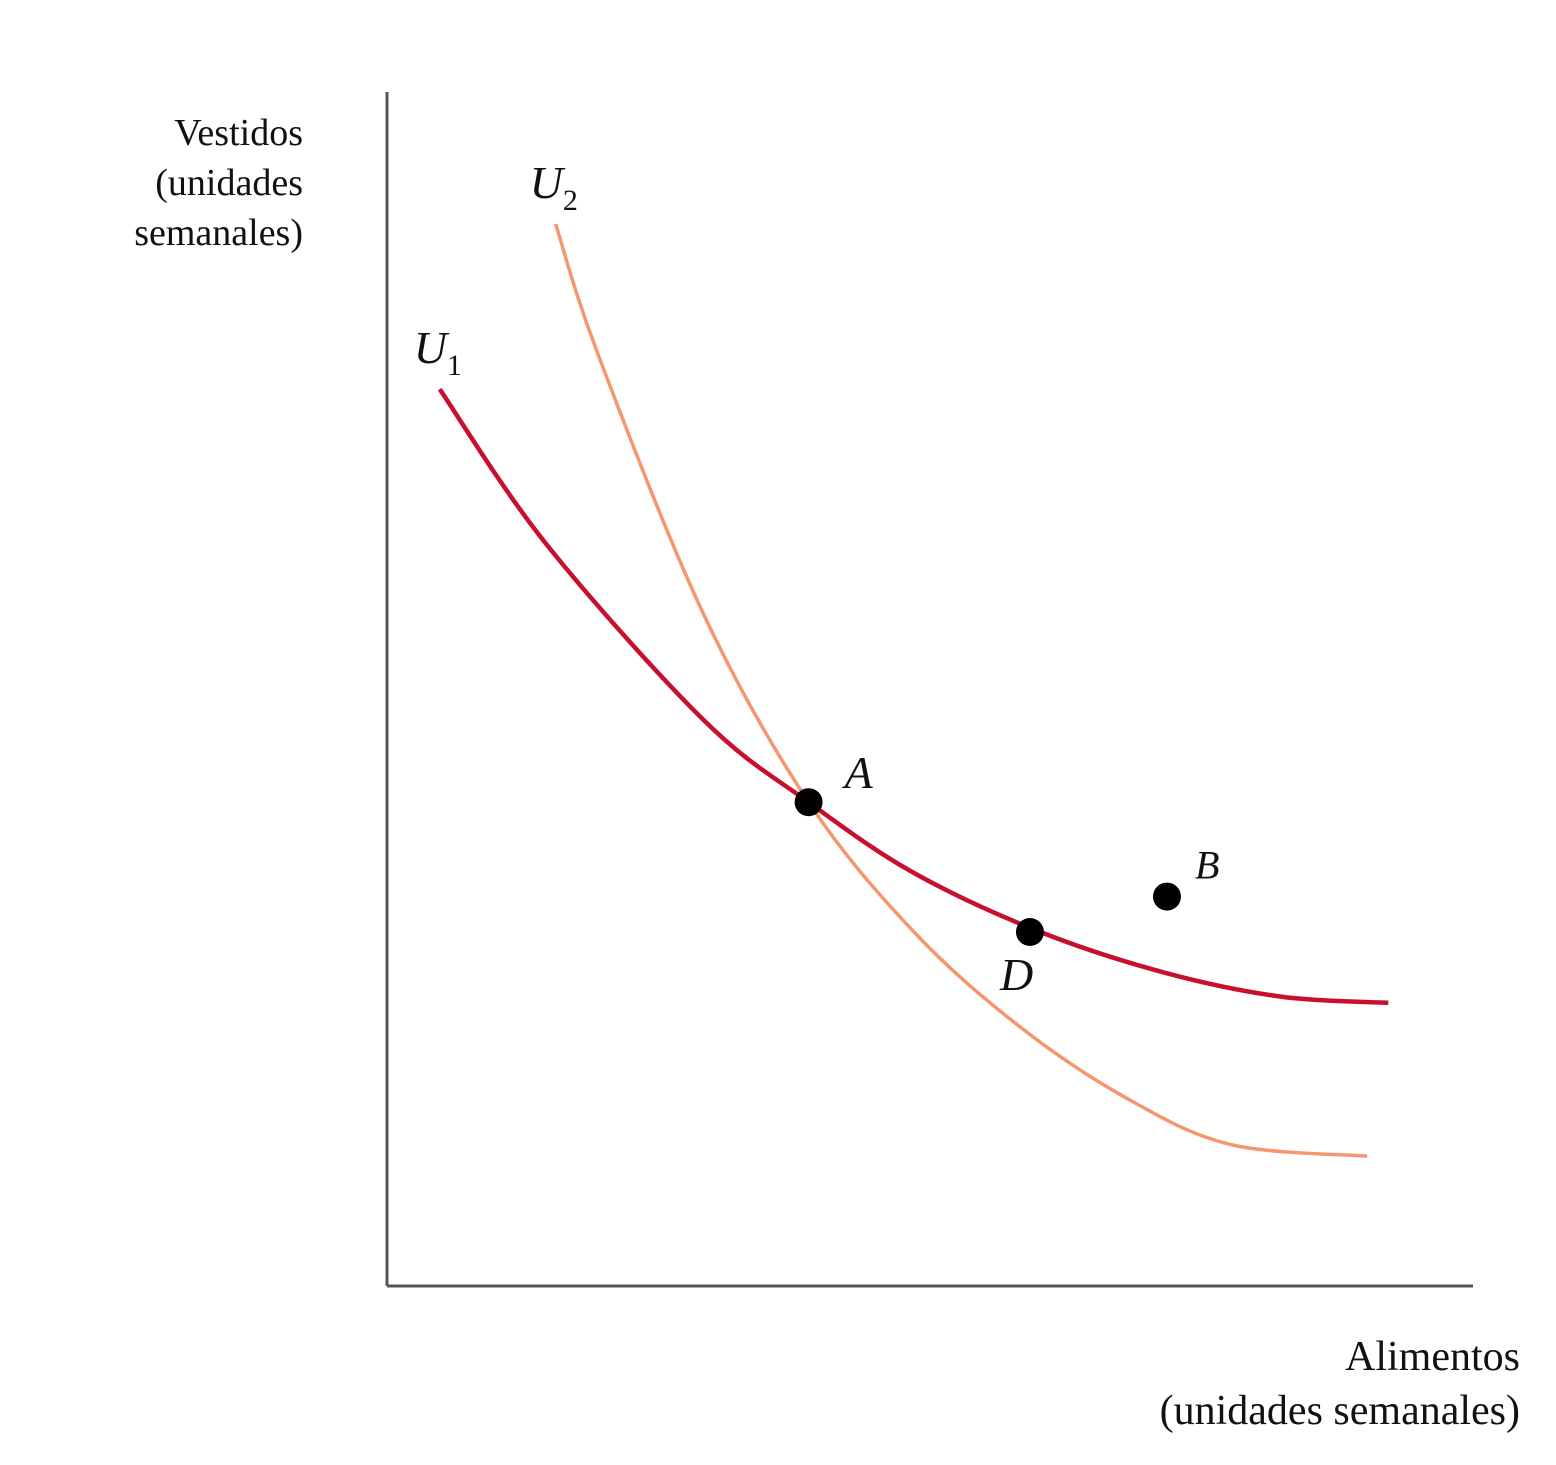 This screenshot has width=1556, height=1465. I want to click on x-axis-label-line-2: (unidades semanales), so click(1339, 1411).